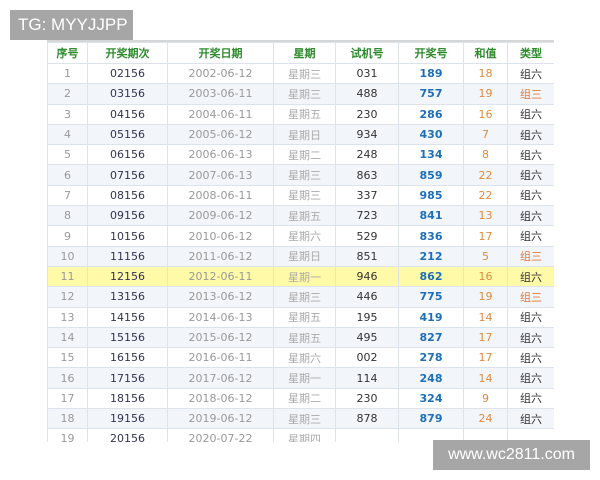  What do you see at coordinates (67, 256) in the screenshot?
I see `cell-index: 10` at bounding box center [67, 256].